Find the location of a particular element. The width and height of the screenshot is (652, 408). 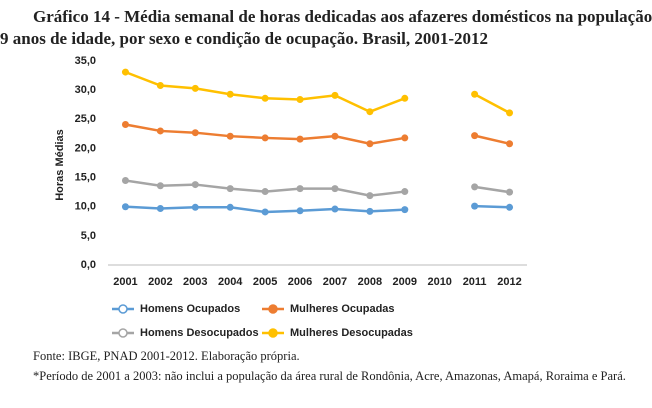

legend-label: Homens Ocupados is located at coordinates (190, 309).